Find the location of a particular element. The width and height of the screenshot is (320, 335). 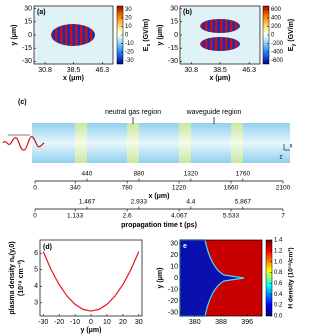

scale-tick-label: 1.467 is located at coordinates (87, 202).